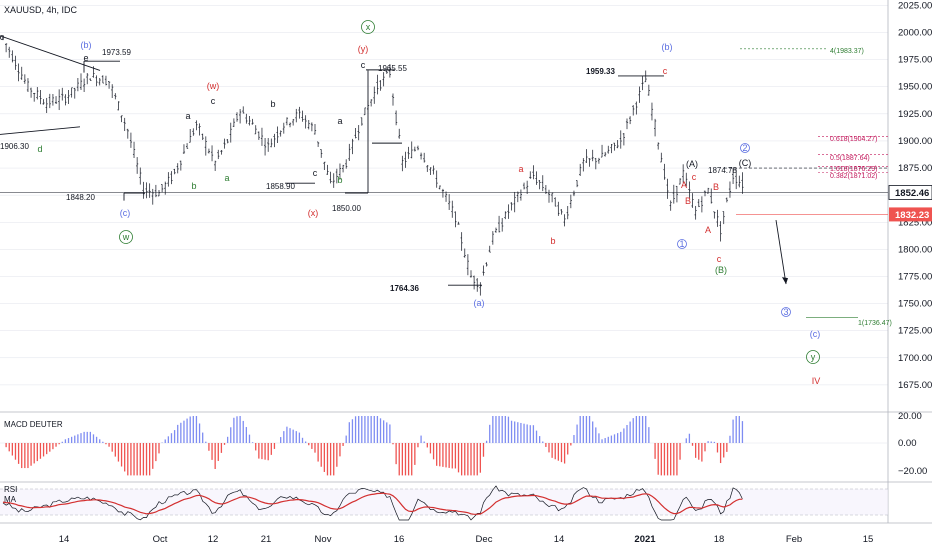 Image resolution: width=932 pixels, height=555 pixels. What do you see at coordinates (559, 539) in the screenshot?
I see `x-tick-label: 14` at bounding box center [559, 539].